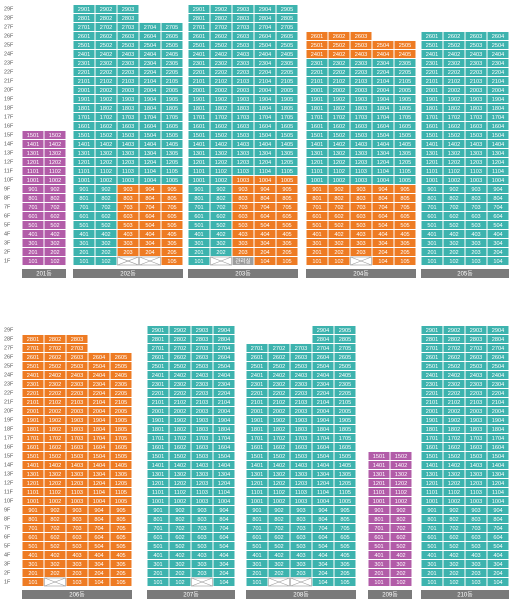 This screenshot has width=512, height=604. What do you see at coordinates (172, 82) in the screenshot?
I see `unit-number: 2105` at bounding box center [172, 82].